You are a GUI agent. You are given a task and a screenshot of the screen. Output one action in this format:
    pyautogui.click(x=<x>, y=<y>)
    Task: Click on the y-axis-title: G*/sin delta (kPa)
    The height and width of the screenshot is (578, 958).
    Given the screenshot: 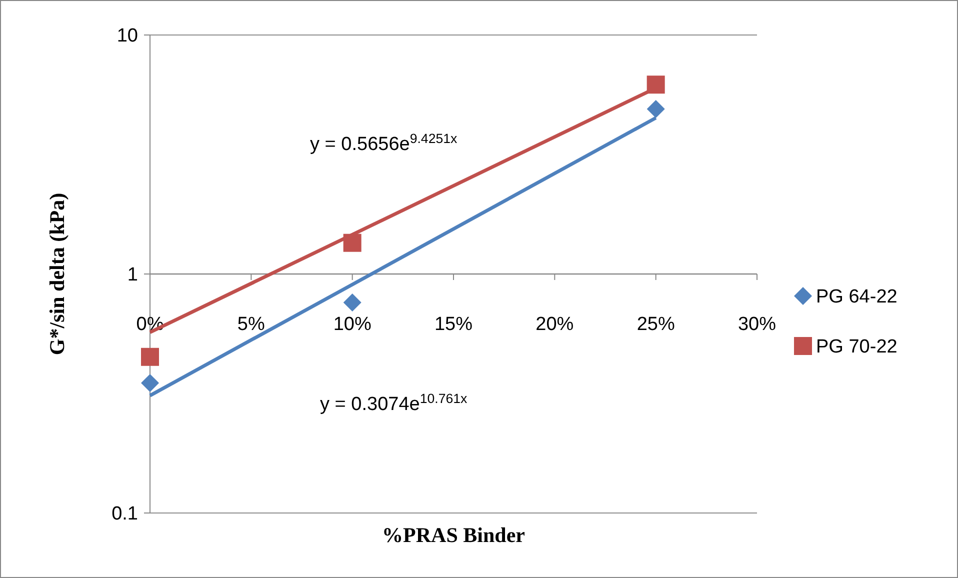 What is the action you would take?
    pyautogui.click(x=57, y=274)
    